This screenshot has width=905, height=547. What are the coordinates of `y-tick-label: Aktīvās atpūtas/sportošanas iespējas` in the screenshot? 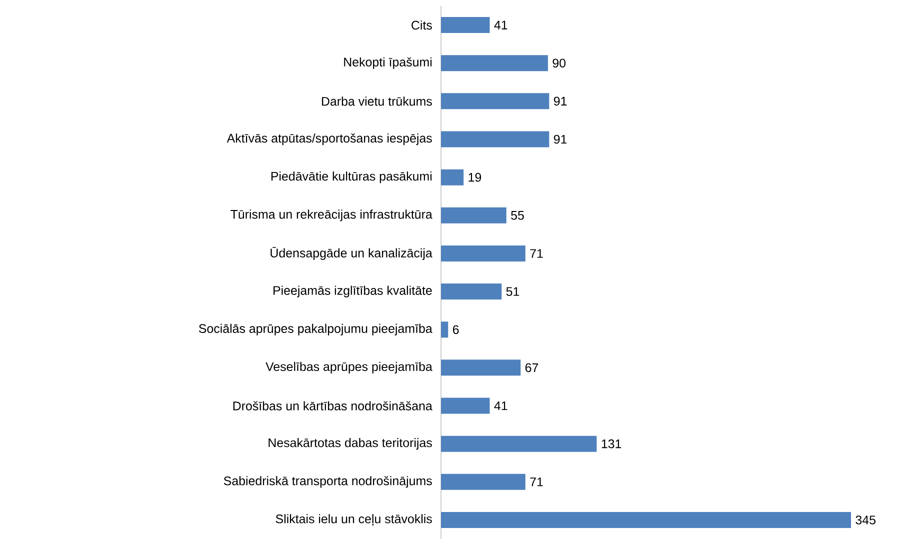 It's located at (329, 139).